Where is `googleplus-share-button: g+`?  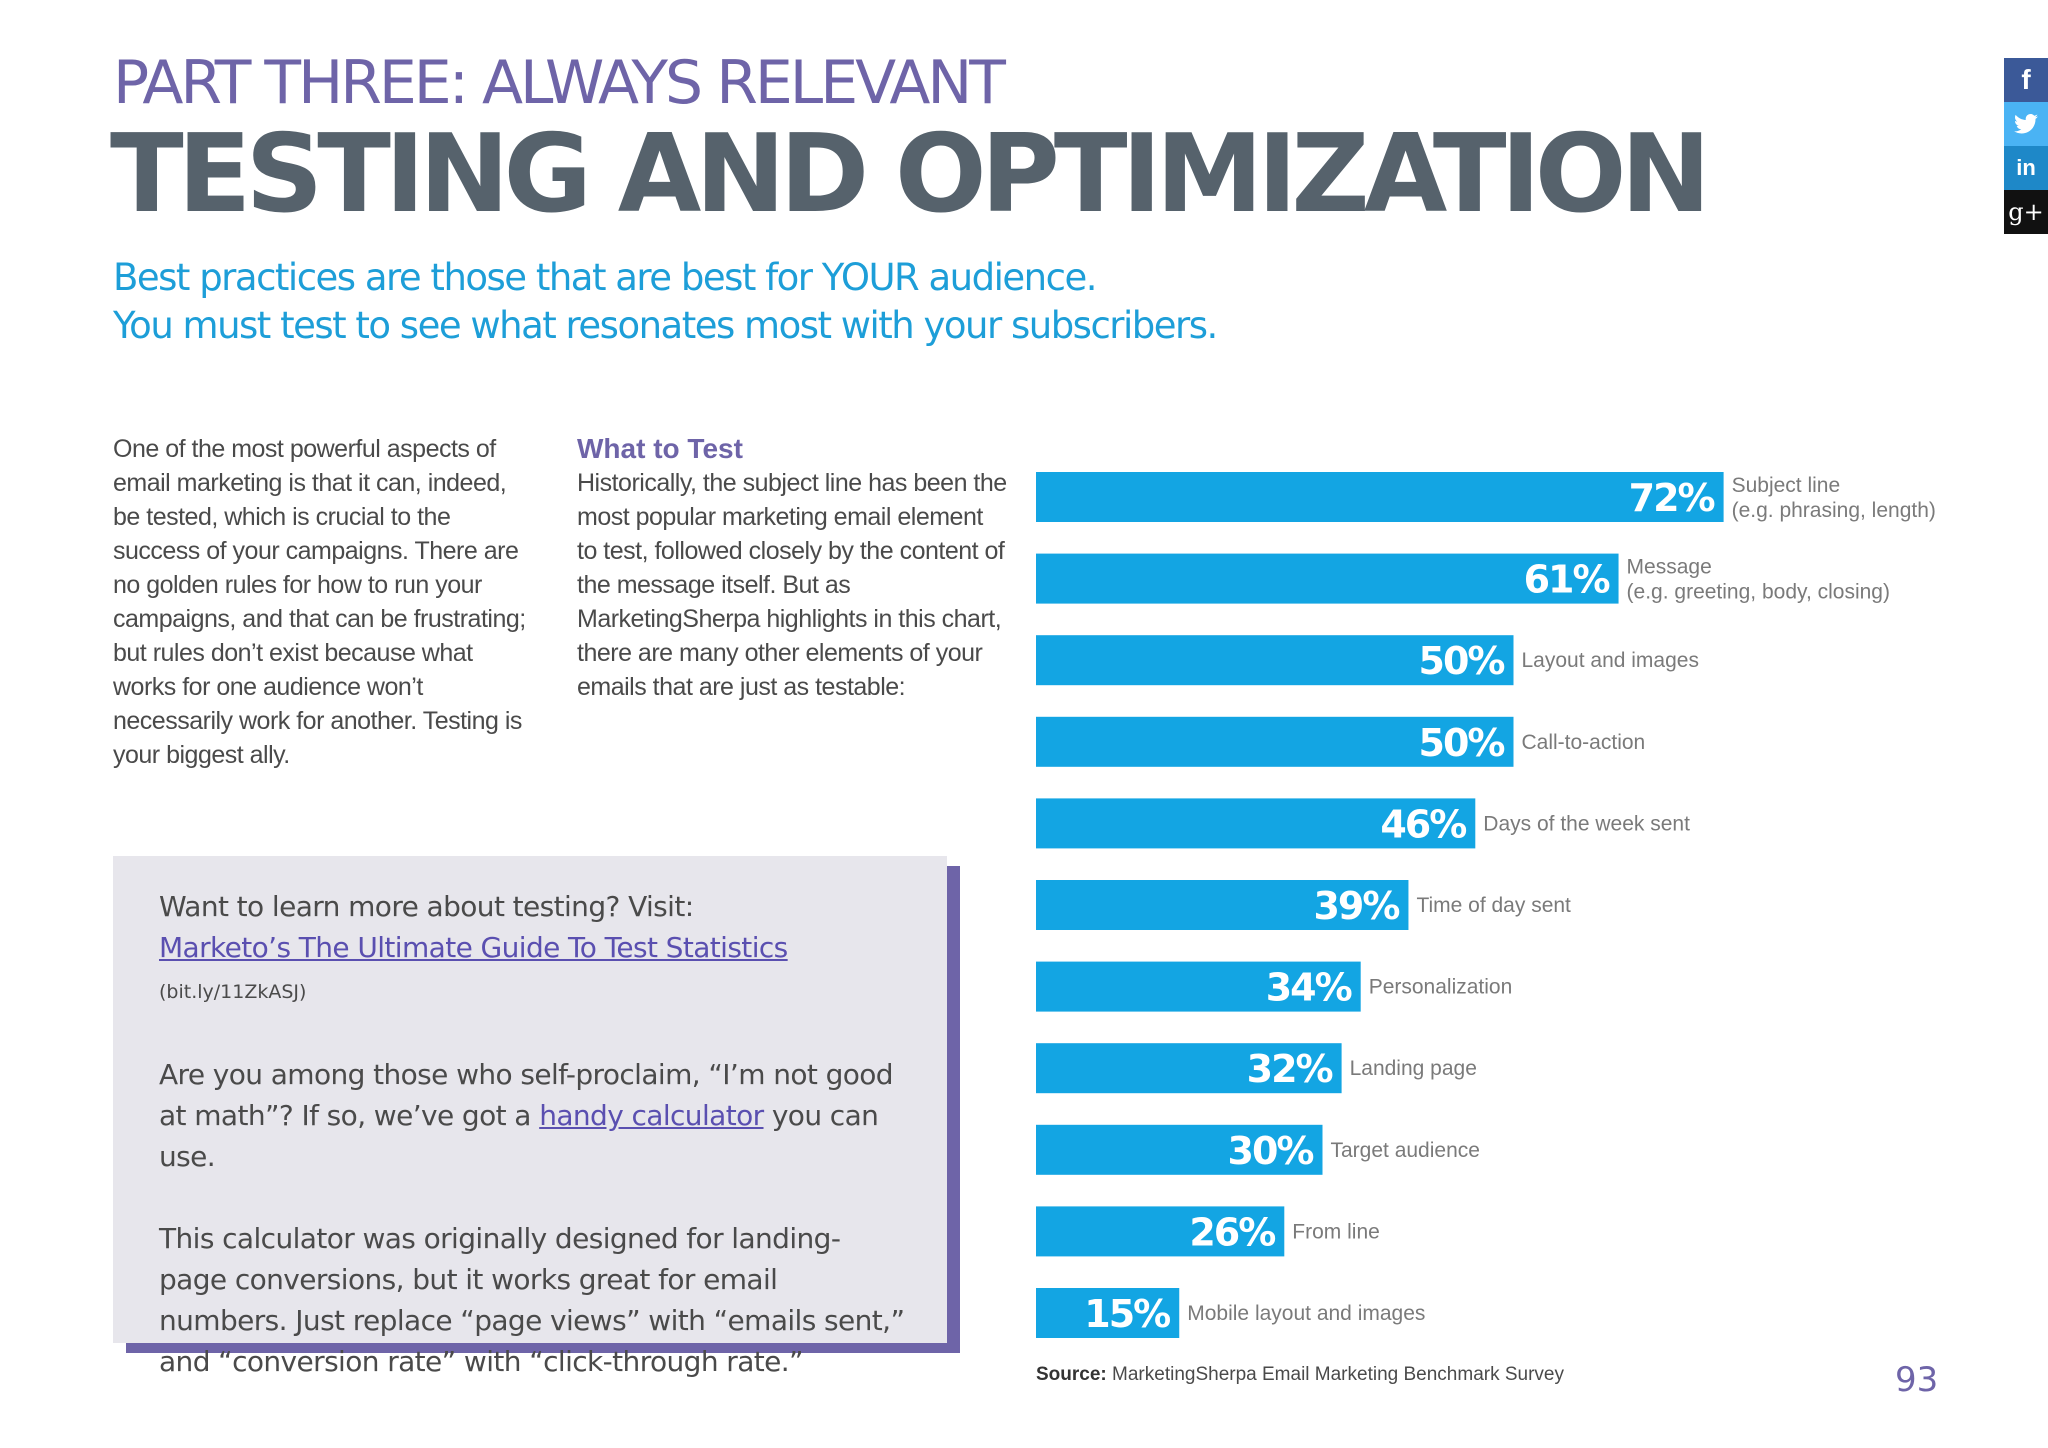
googleplus-share-button: g+ is located at coordinates (2026, 212).